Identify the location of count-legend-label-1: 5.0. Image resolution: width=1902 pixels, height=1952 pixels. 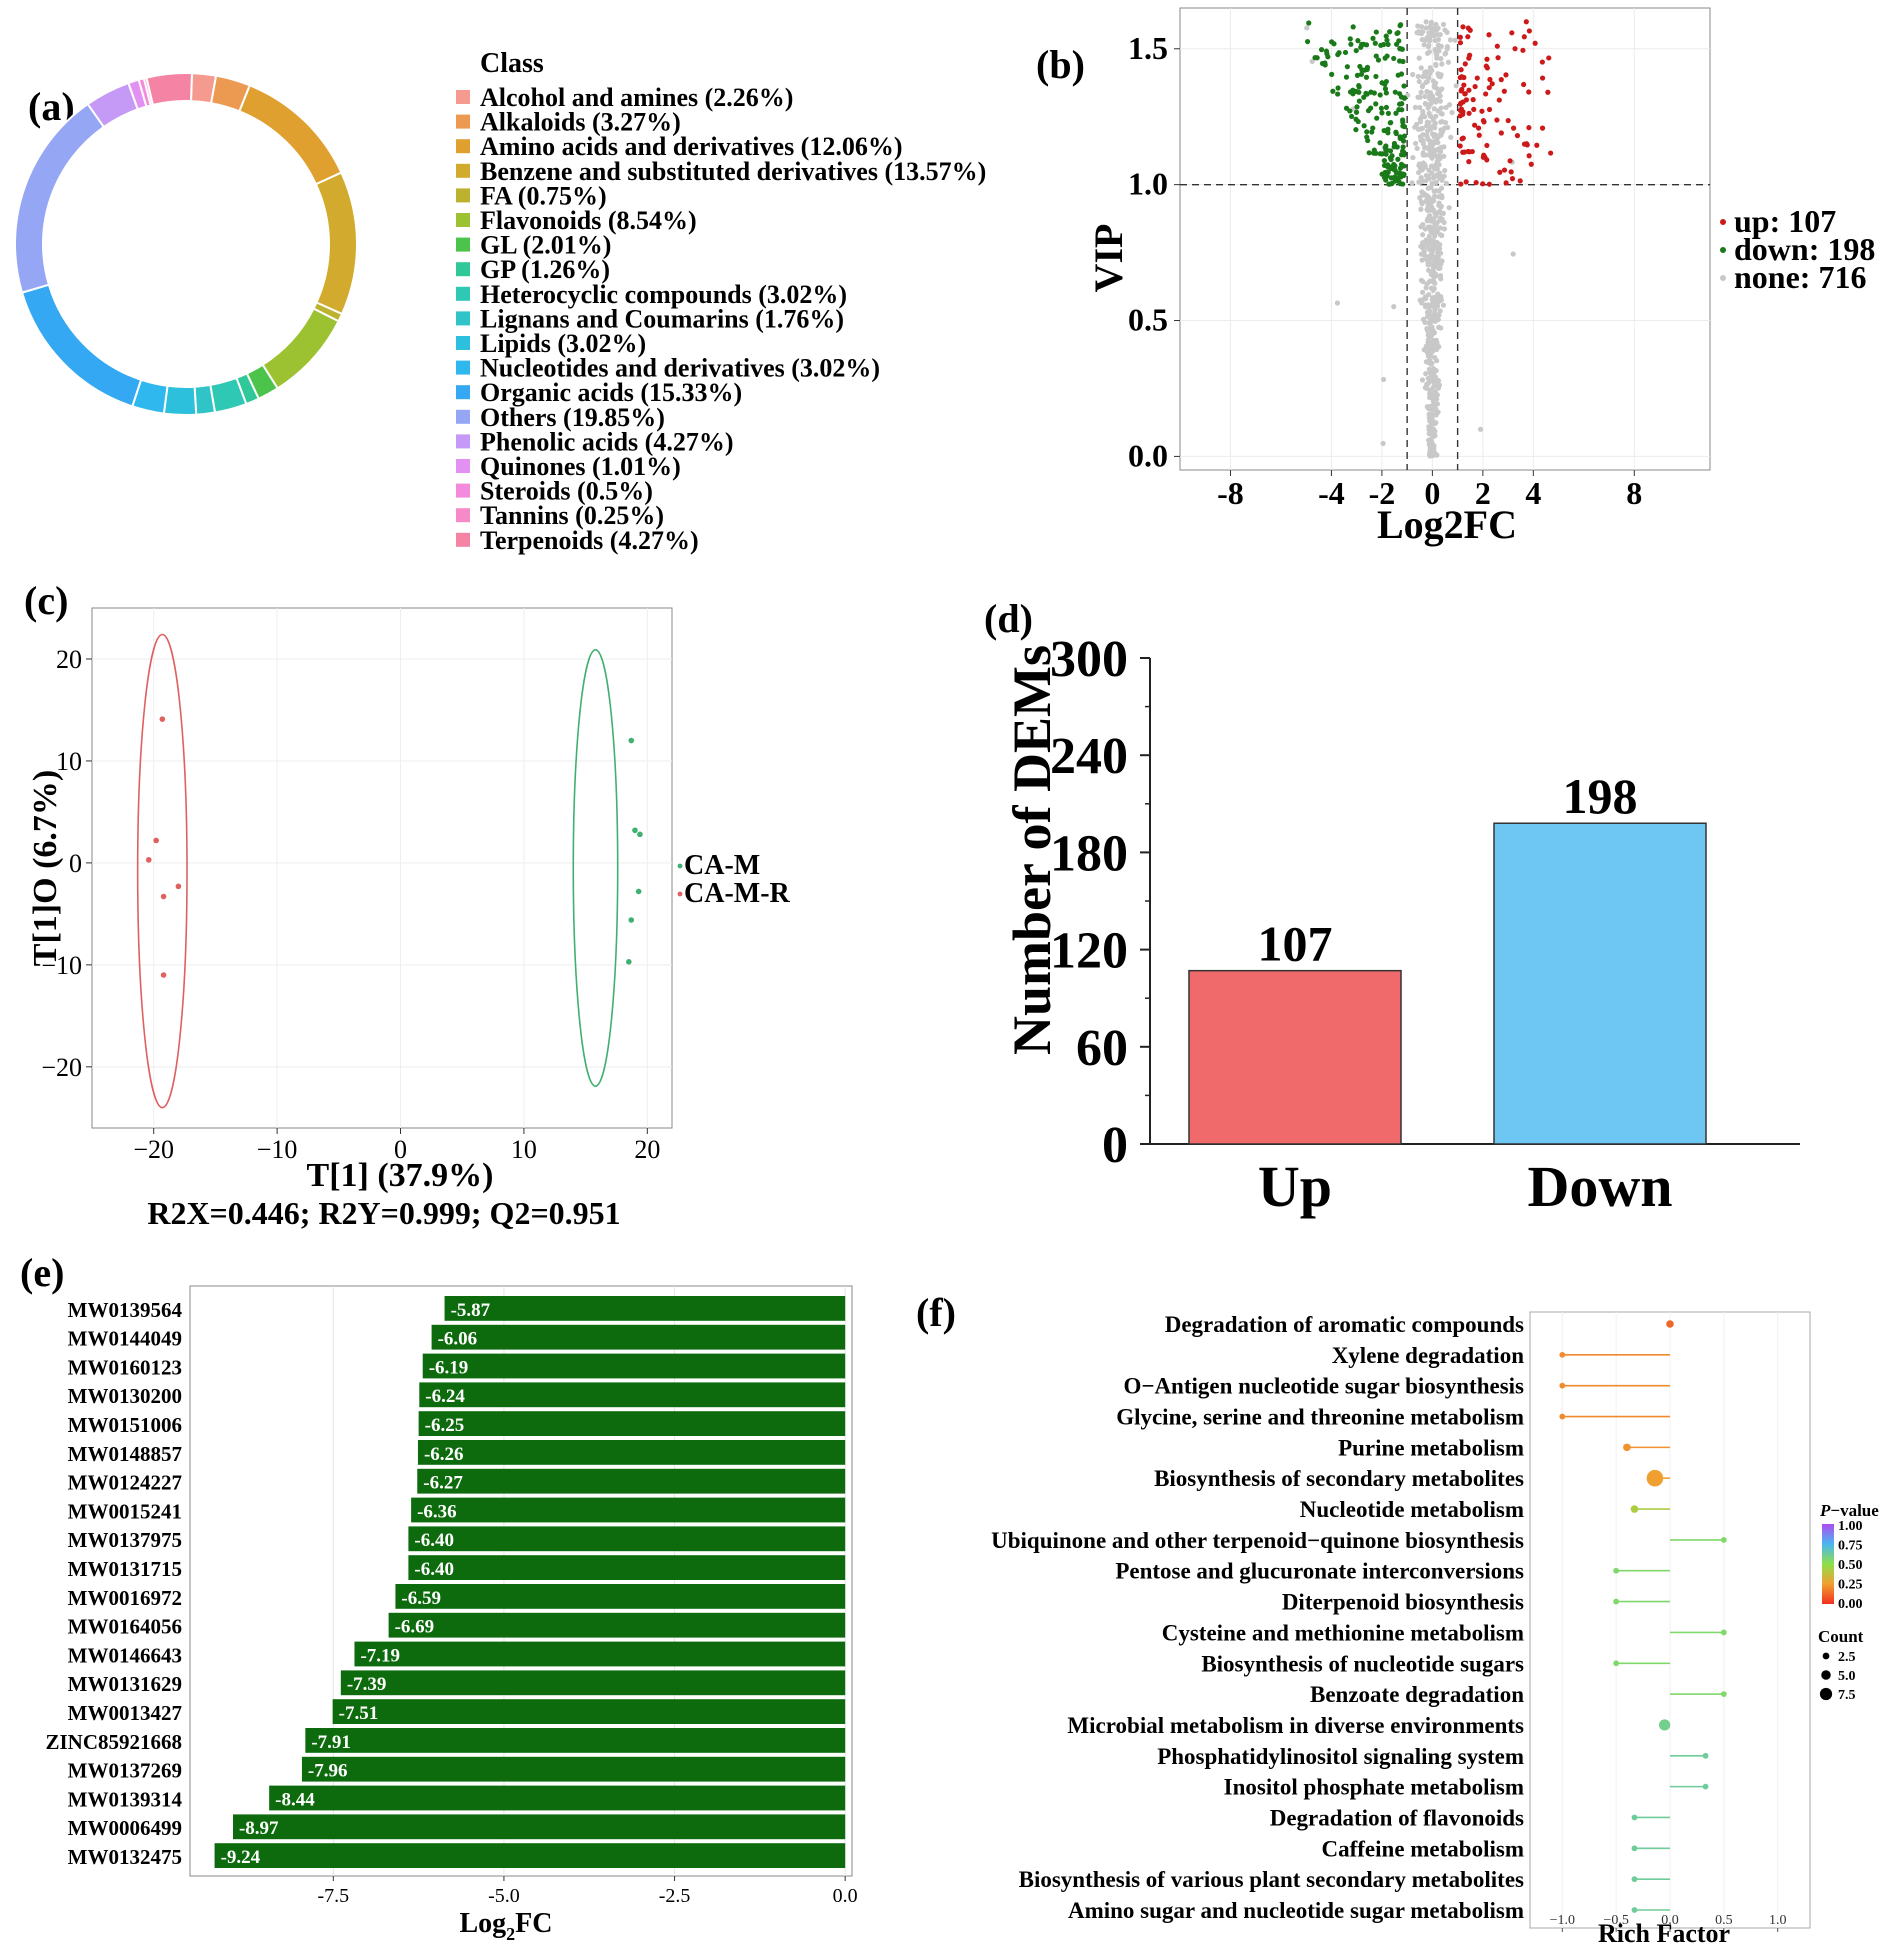
(1847, 1676).